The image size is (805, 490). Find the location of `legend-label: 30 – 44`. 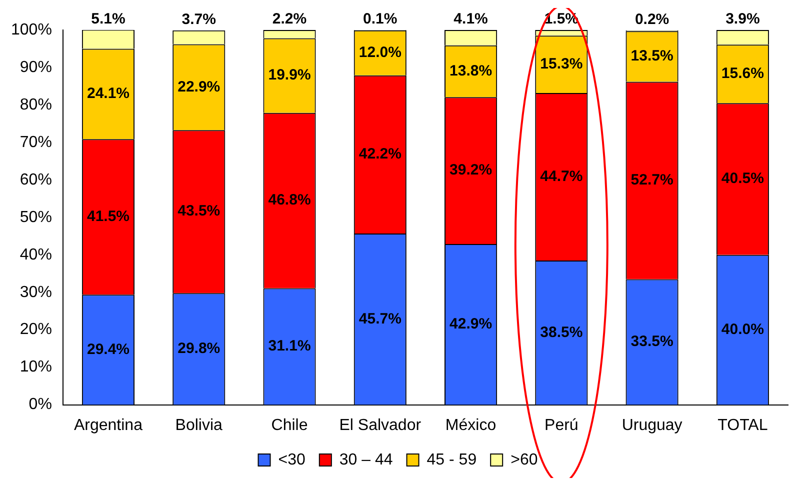

legend-label: 30 – 44 is located at coordinates (366, 459).